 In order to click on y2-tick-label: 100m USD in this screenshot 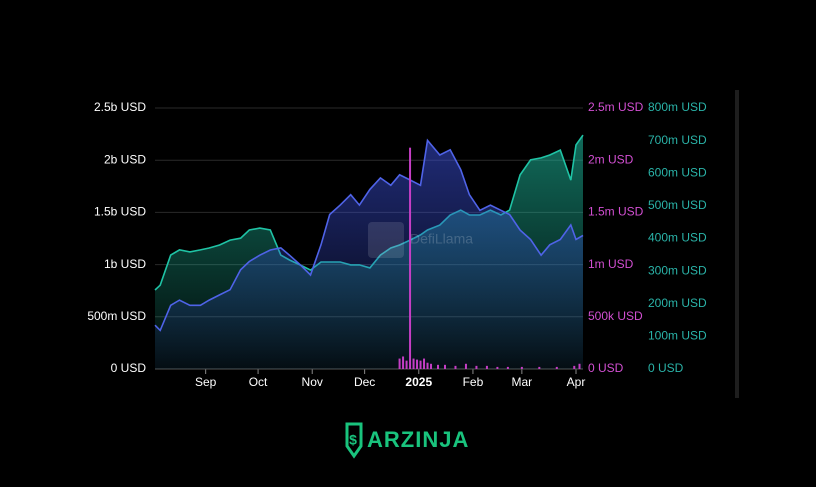, I will do `click(677, 336)`.